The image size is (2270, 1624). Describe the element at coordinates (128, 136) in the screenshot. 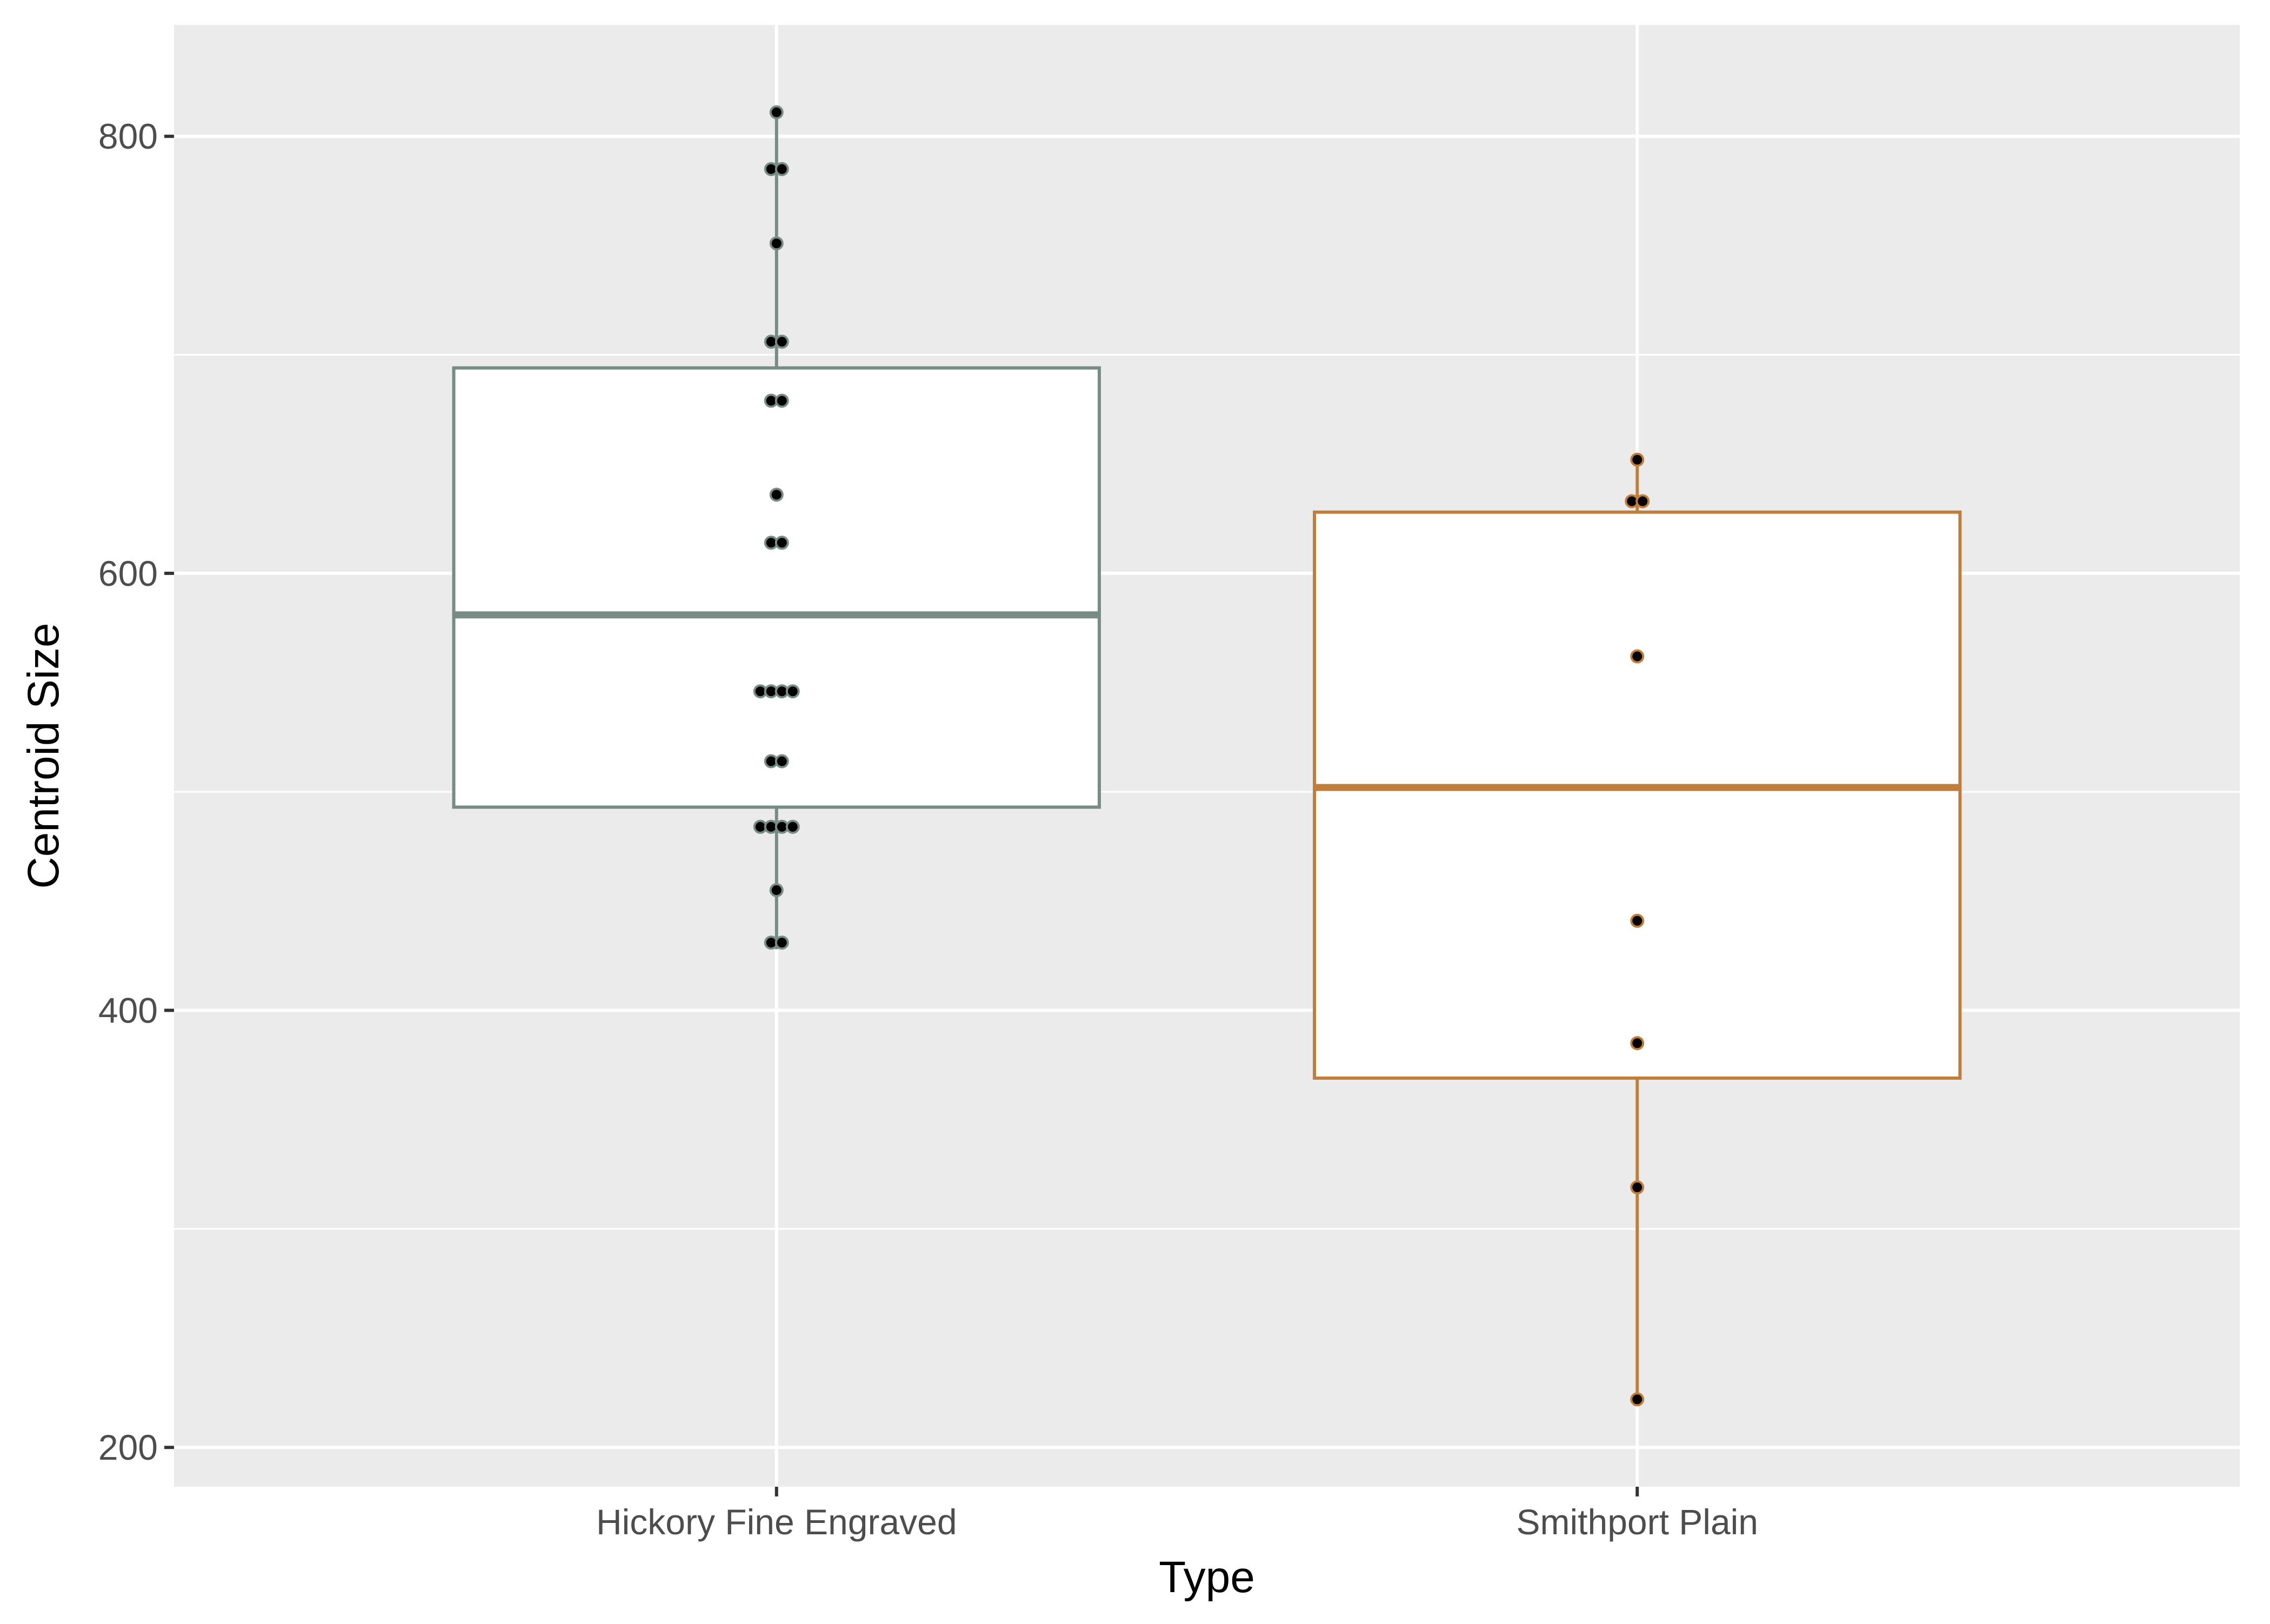

I see `y-tick-label: 800` at that location.